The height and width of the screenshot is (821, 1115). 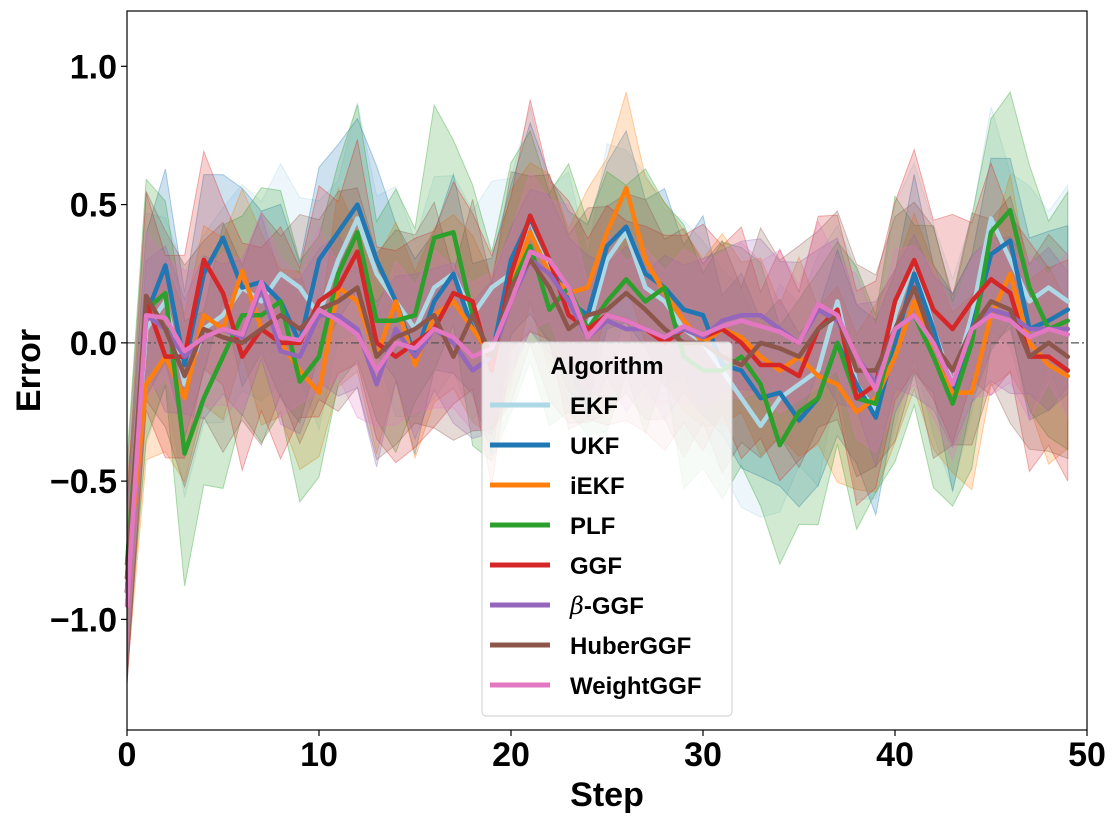 What do you see at coordinates (636, 686) in the screenshot?
I see `legend-label-weightggf: WeightGGF` at bounding box center [636, 686].